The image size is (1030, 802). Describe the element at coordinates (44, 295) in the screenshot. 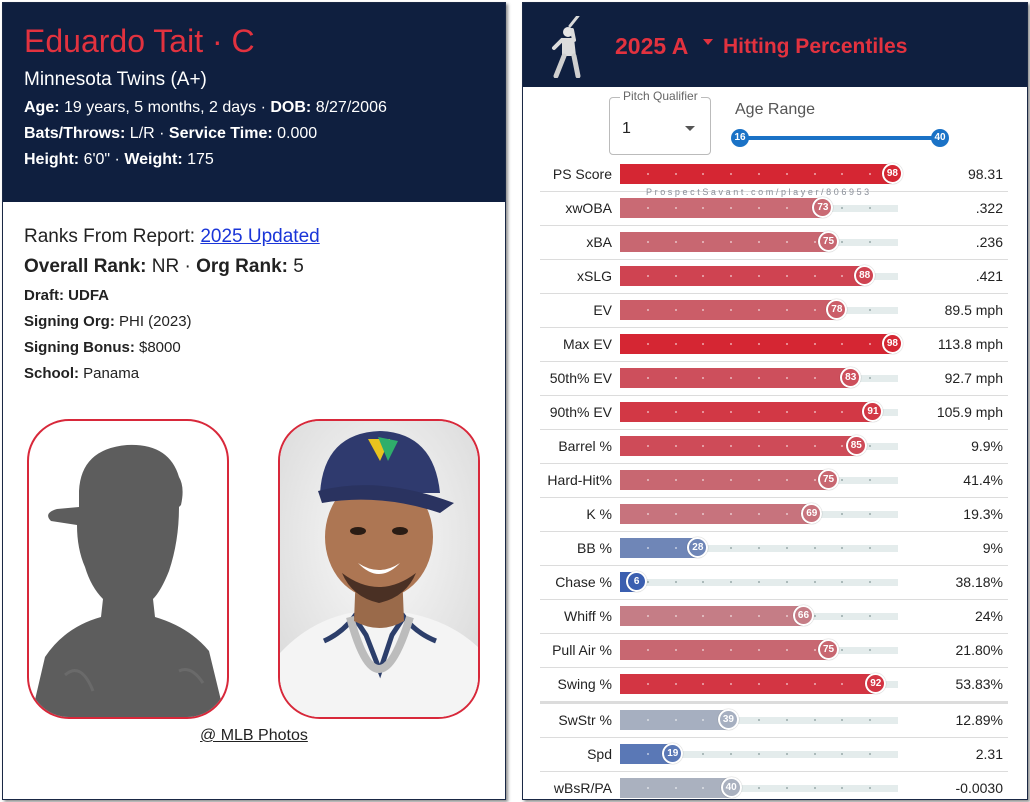

I see `draft-label: Draft:` at that location.